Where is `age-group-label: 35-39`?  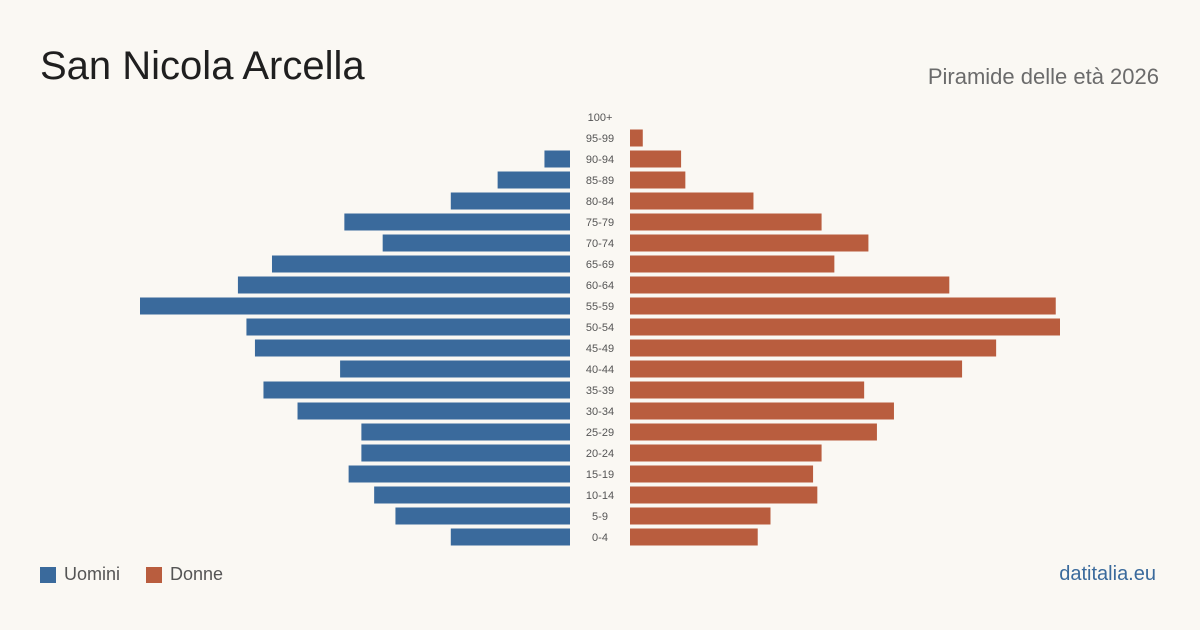 age-group-label: 35-39 is located at coordinates (600, 391).